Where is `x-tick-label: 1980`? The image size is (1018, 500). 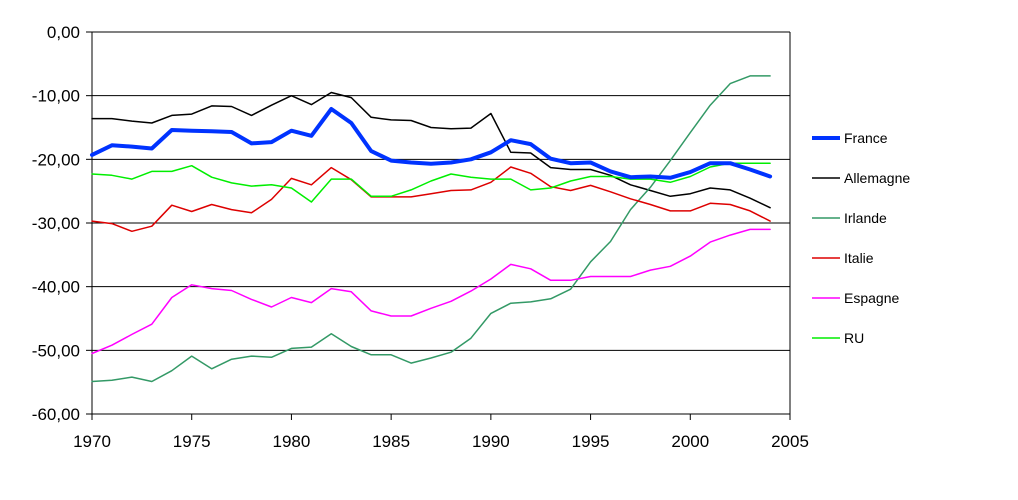 x-tick-label: 1980 is located at coordinates (292, 441).